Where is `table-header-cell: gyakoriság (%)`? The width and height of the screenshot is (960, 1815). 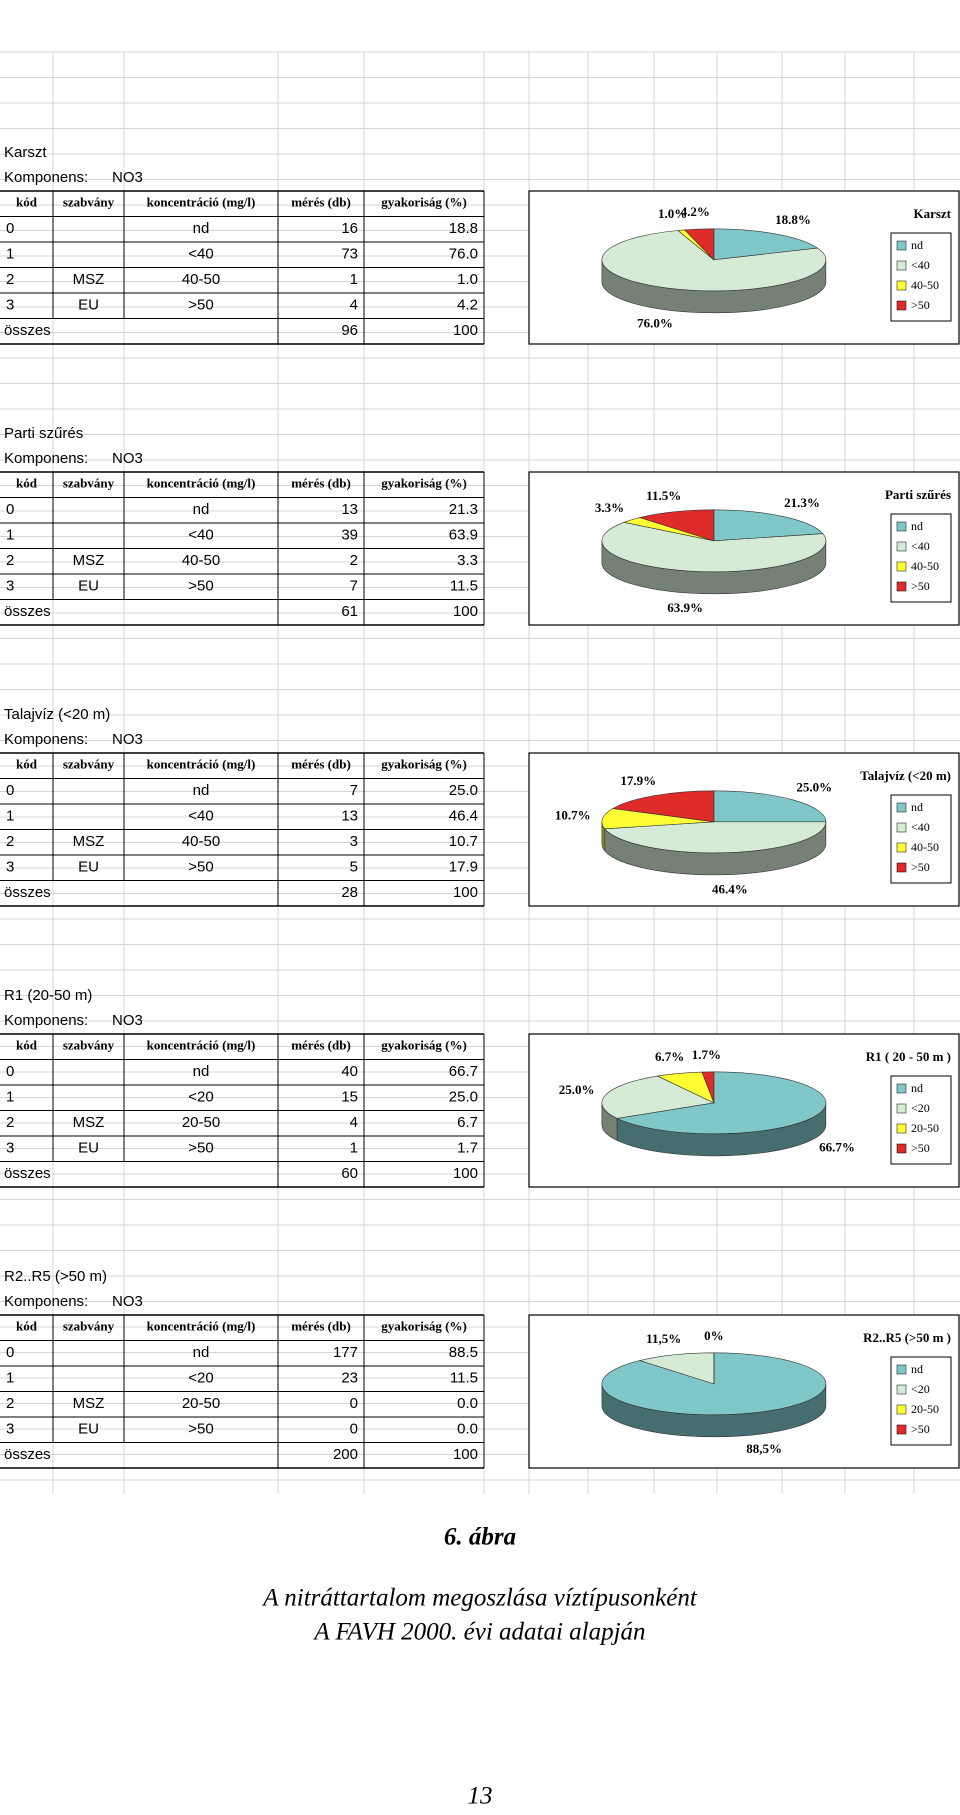 table-header-cell: gyakoriság (%) is located at coordinates (424, 483).